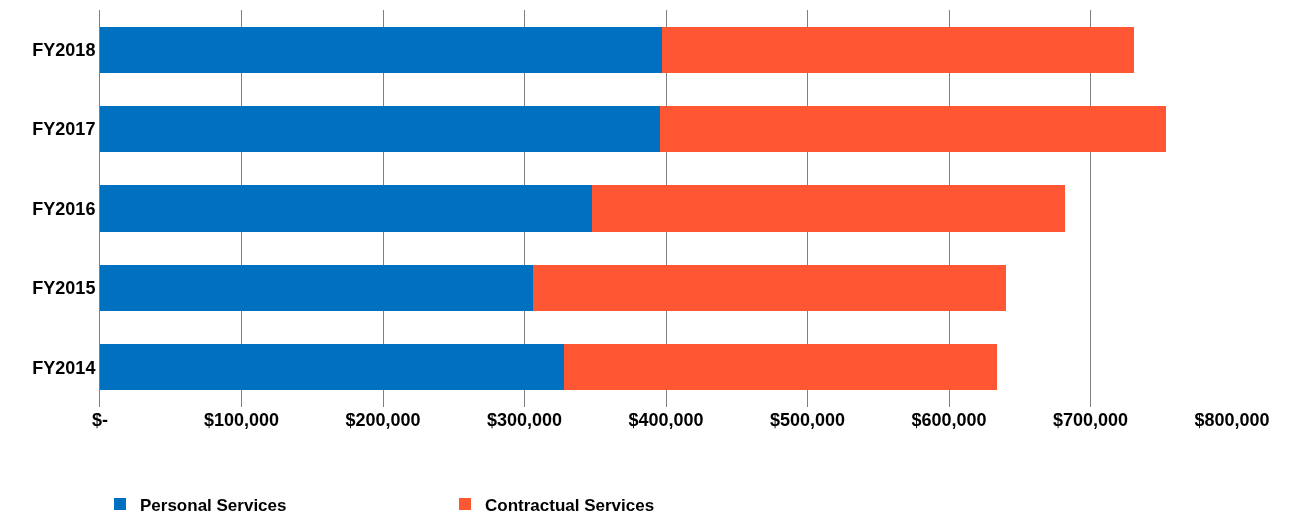 The width and height of the screenshot is (1297, 532). I want to click on x-tick-label: $500,000, so click(807, 420).